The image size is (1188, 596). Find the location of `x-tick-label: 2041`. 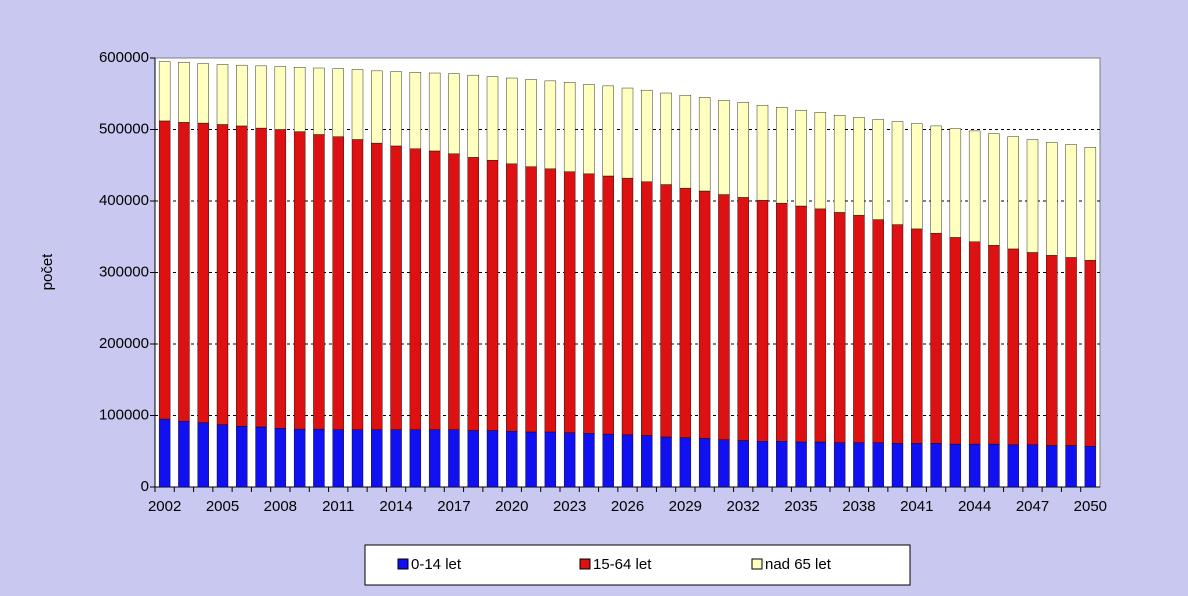

x-tick-label: 2041 is located at coordinates (916, 506).